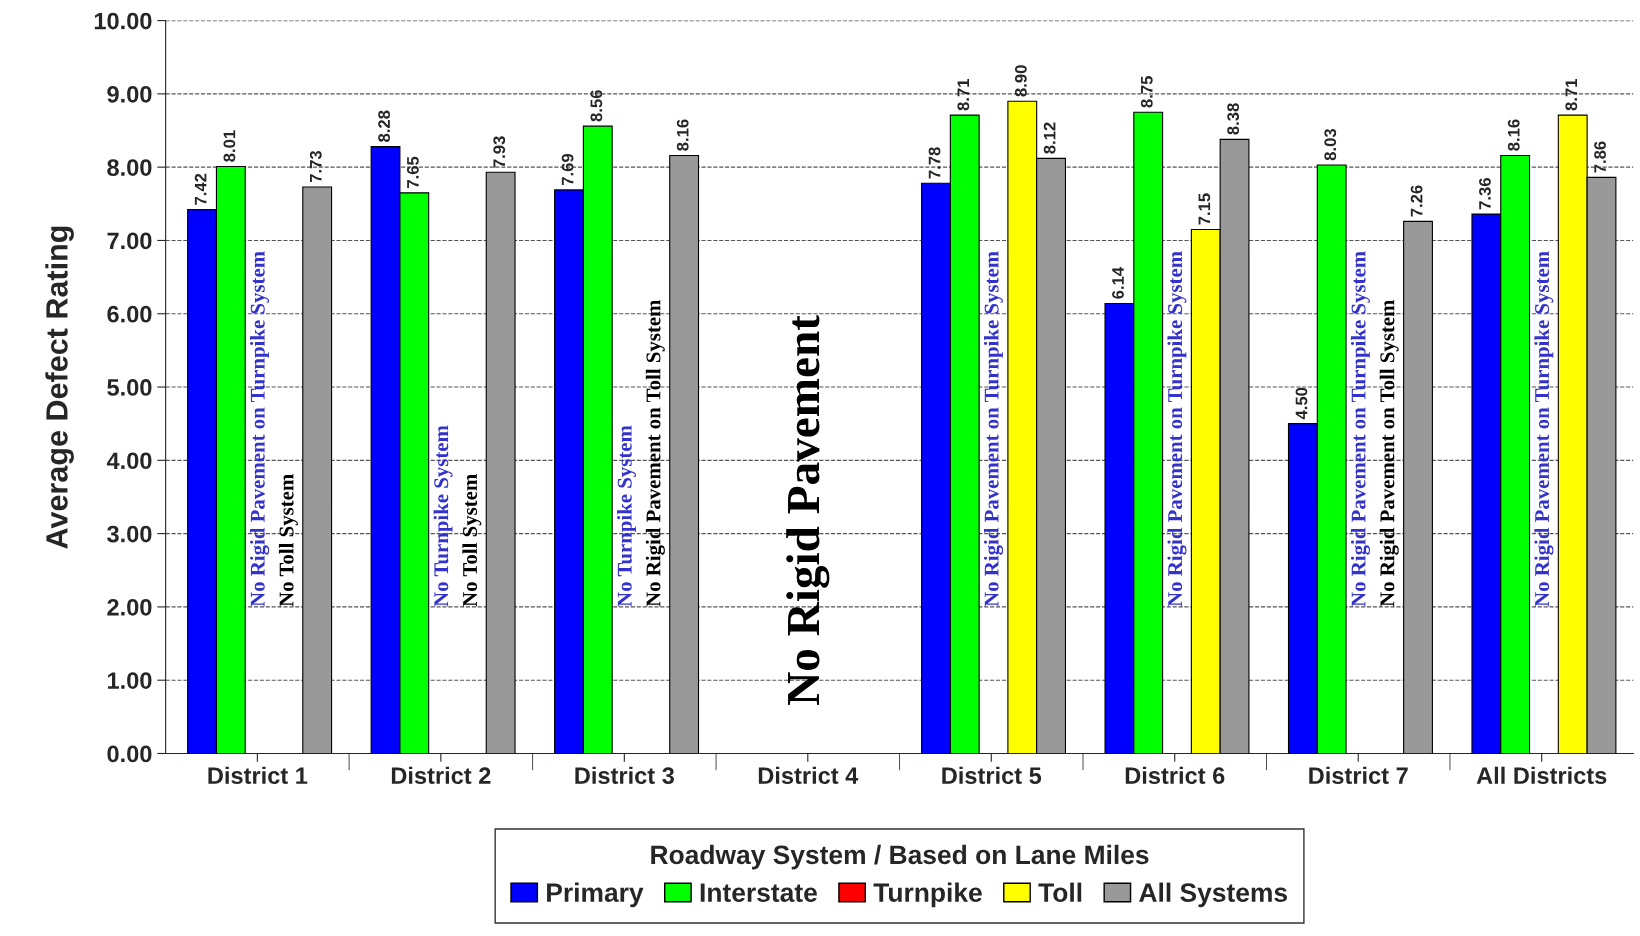 The image size is (1640, 936). I want to click on data-label: 7.36, so click(1485, 194).